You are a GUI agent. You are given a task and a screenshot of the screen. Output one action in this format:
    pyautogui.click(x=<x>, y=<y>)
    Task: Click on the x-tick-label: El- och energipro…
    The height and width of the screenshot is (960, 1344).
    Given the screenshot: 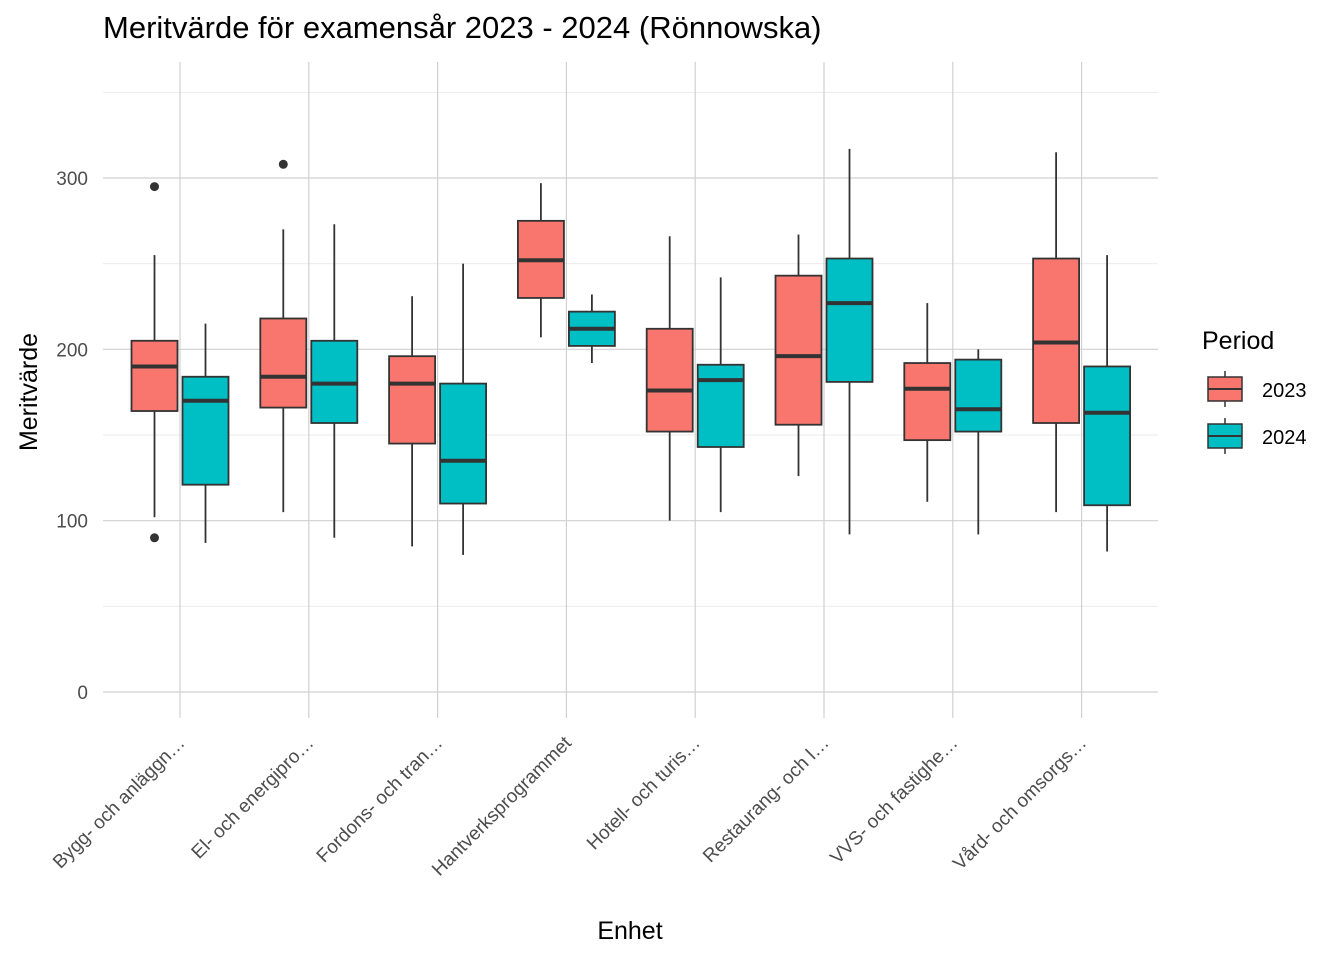 What is the action you would take?
    pyautogui.click(x=253, y=798)
    